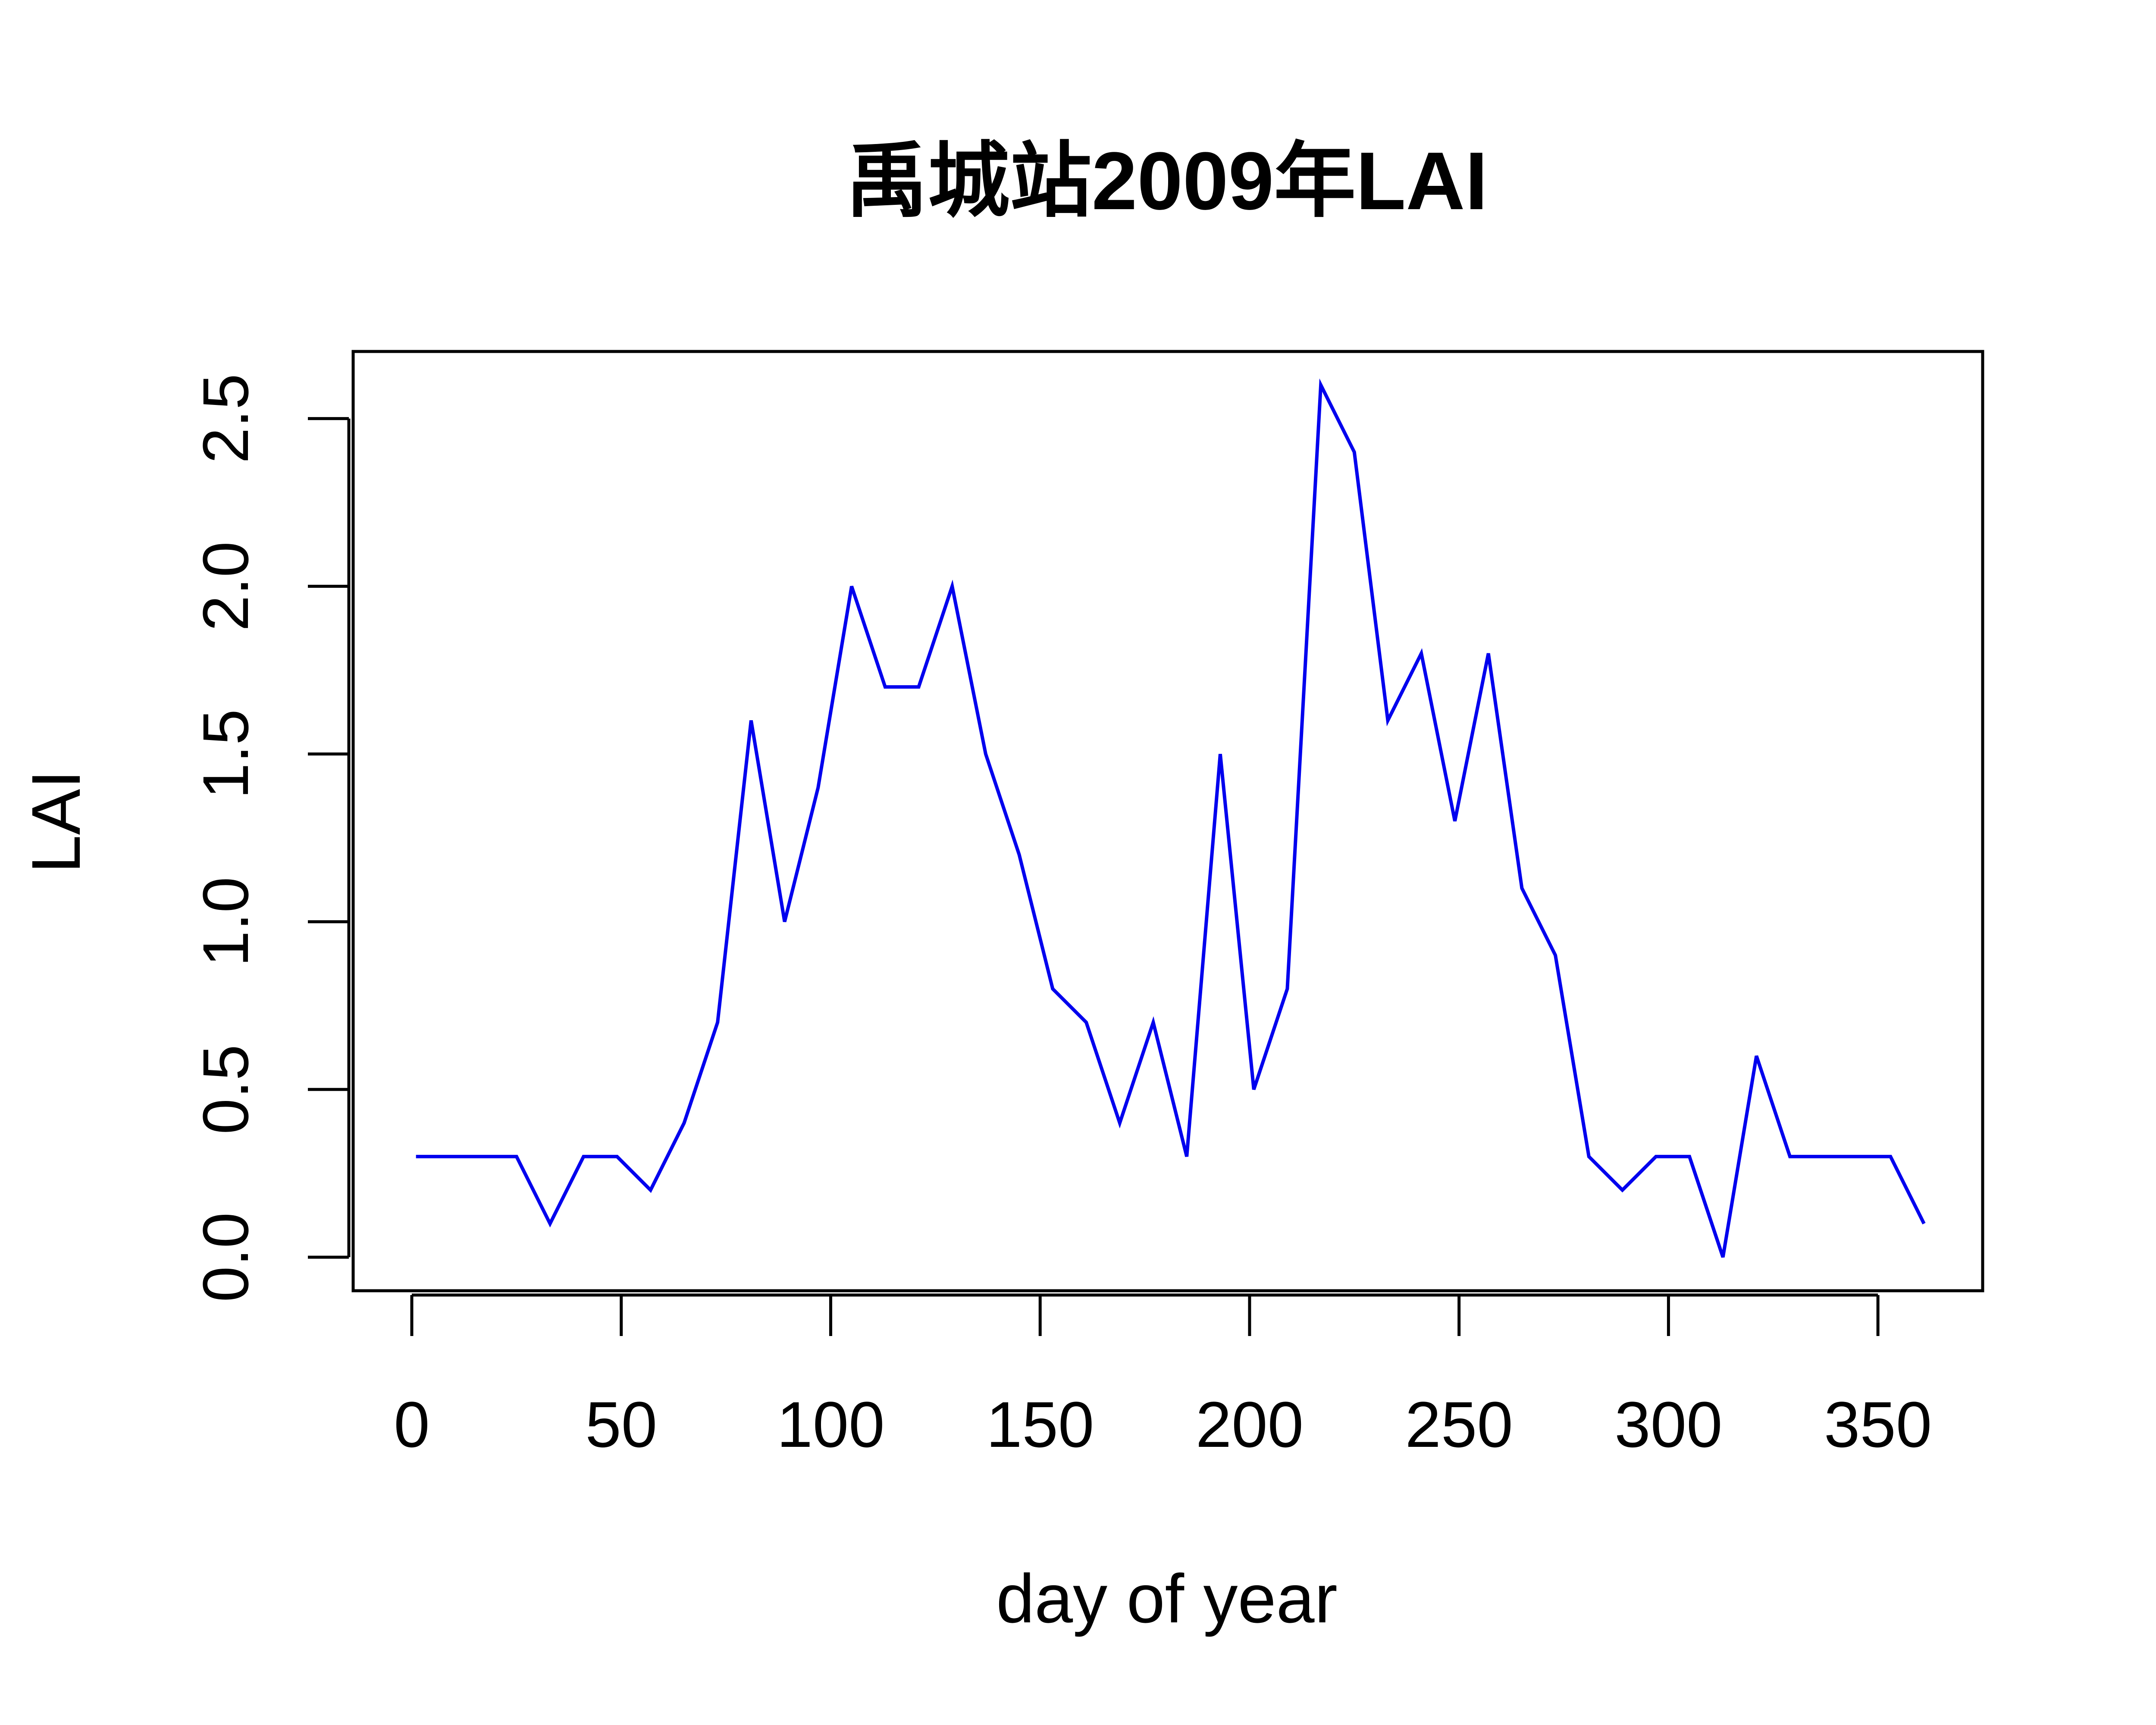 This screenshot has width=2156, height=1725. What do you see at coordinates (621, 1424) in the screenshot?
I see `x-tick-label: 50` at bounding box center [621, 1424].